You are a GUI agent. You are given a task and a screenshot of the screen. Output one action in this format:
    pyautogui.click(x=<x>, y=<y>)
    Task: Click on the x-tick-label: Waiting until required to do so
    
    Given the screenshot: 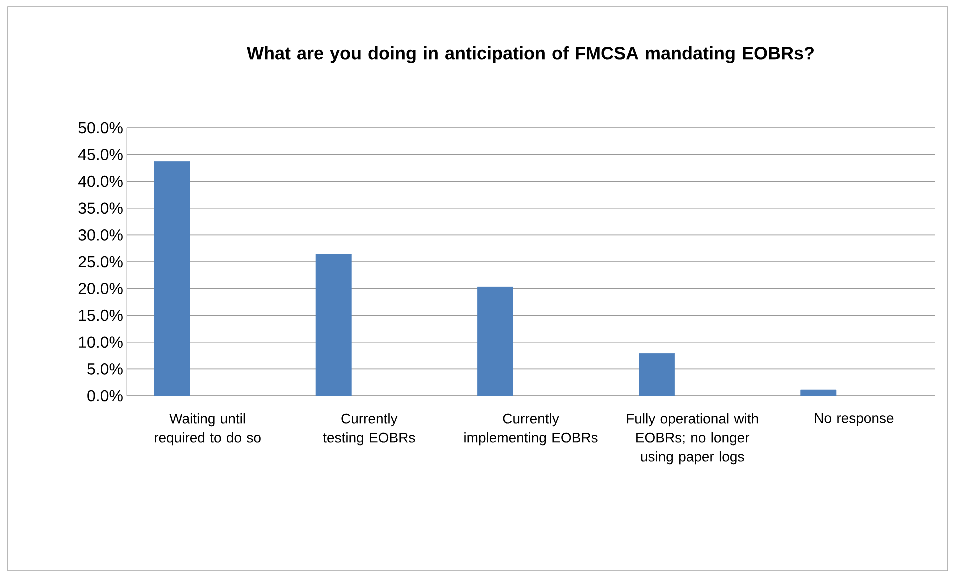 What is the action you would take?
    pyautogui.click(x=208, y=430)
    